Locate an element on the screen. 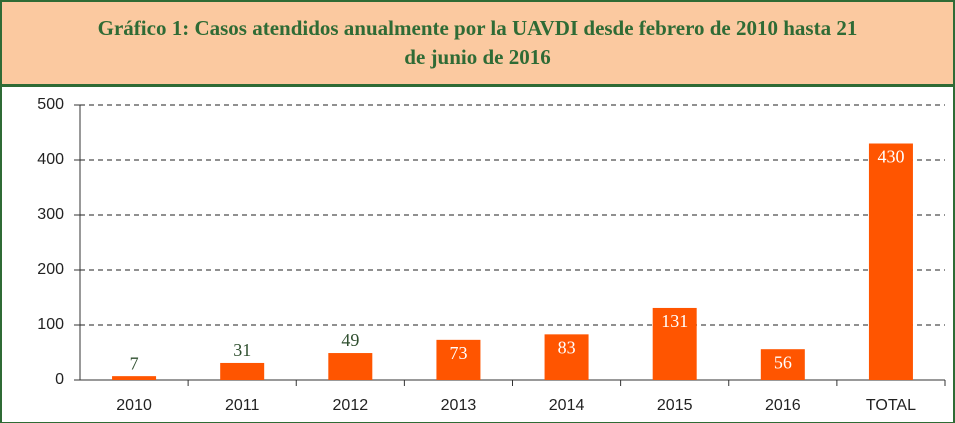 The image size is (955, 423). x-tick-label: 2015 is located at coordinates (675, 405).